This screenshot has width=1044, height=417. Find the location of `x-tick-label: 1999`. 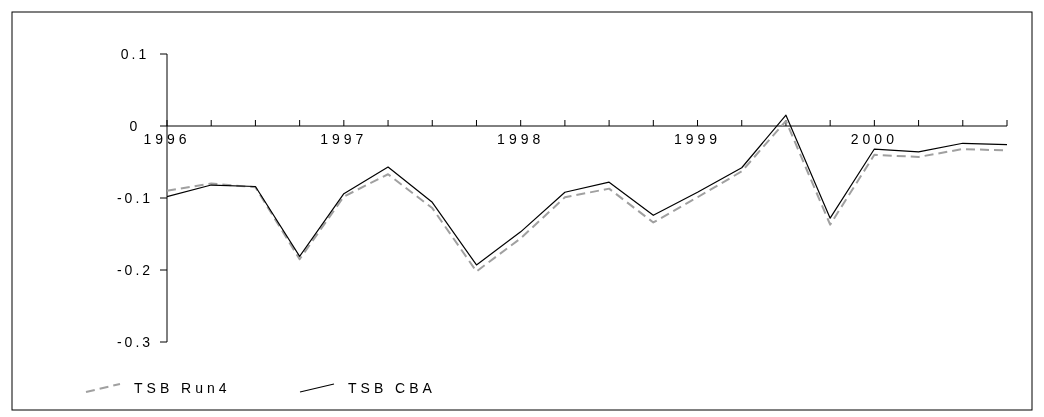

x-tick-label: 1999 is located at coordinates (697, 139).